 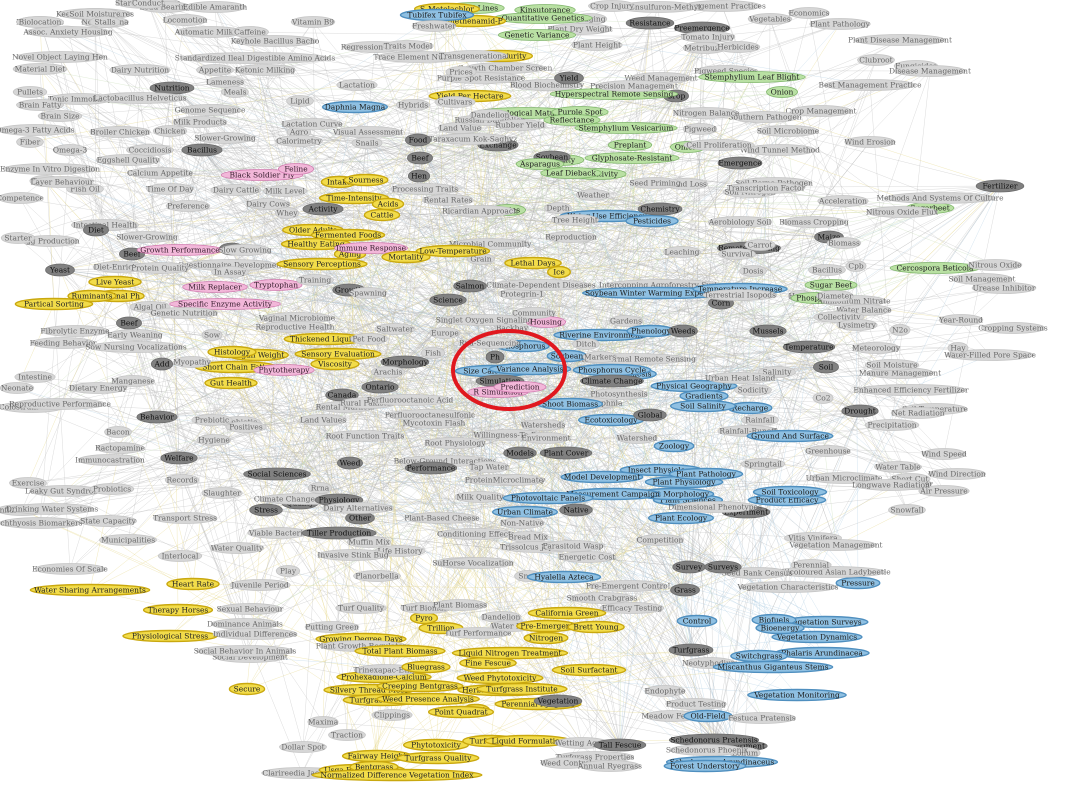 I want to click on node-slow-growing: Slow Growing, so click(x=245, y=250).